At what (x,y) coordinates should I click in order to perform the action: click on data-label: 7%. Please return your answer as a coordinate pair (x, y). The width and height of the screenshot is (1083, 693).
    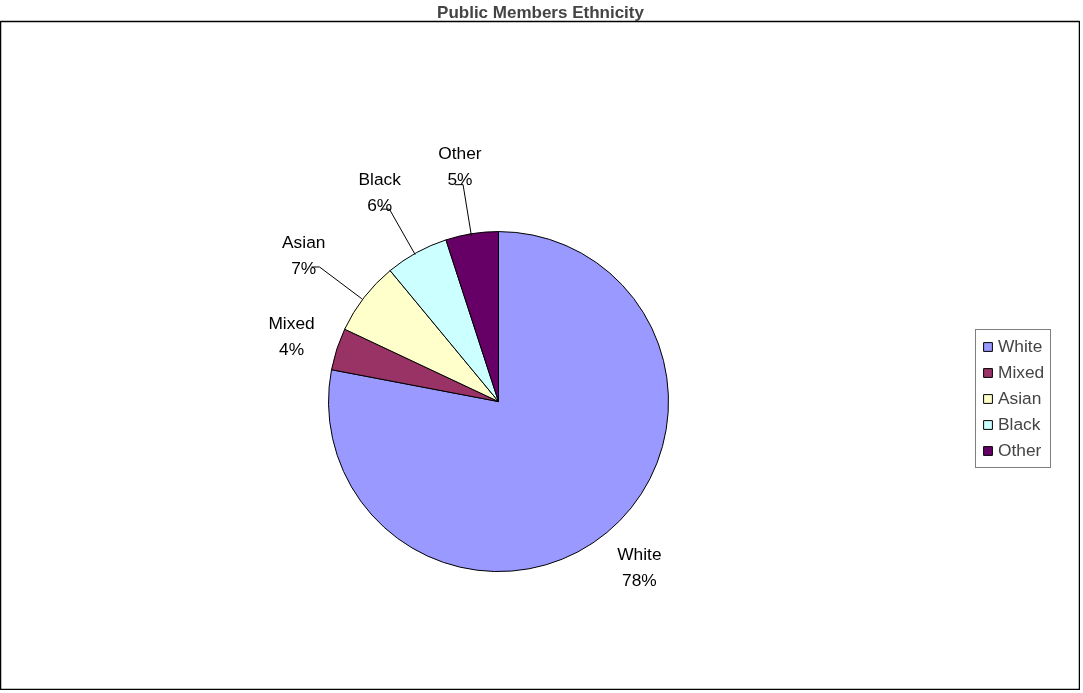
    Looking at the image, I should click on (304, 268).